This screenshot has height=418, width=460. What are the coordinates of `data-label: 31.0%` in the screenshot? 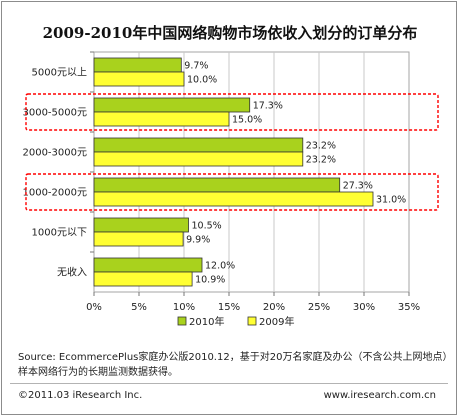 It's located at (391, 200).